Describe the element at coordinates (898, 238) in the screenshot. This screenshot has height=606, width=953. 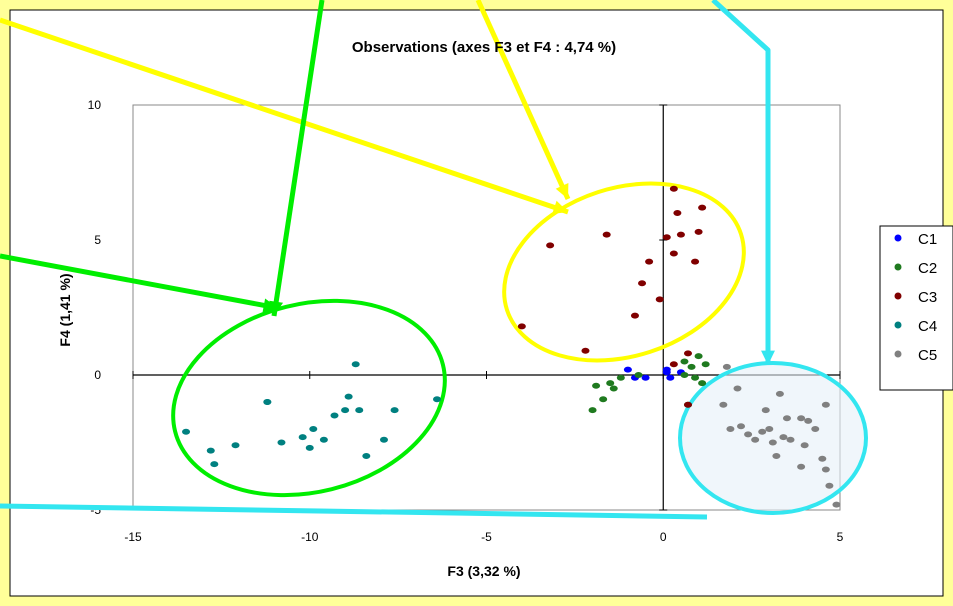
I see `legend-marker-c1` at that location.